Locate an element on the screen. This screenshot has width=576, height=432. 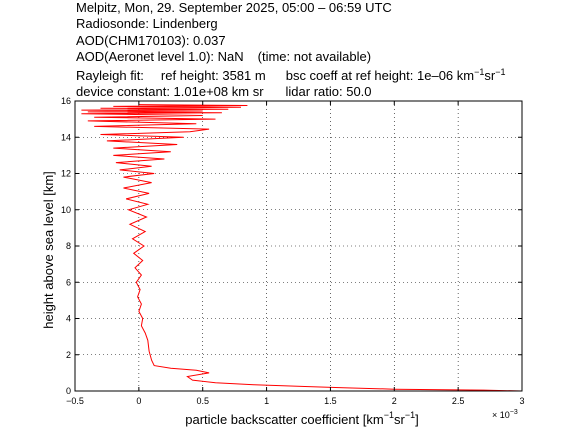
y-tick-label: 10 is located at coordinates (66, 210).